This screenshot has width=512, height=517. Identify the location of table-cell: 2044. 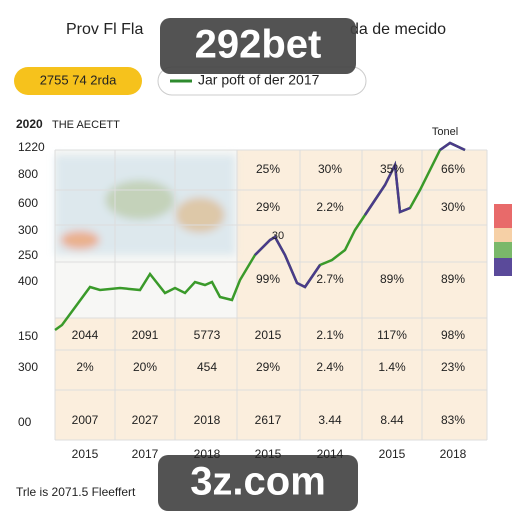
(85, 335).